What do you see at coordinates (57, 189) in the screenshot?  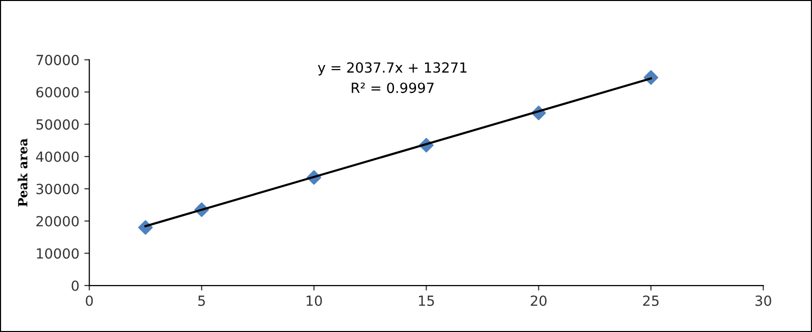 I see `y-tick-label: 30000` at bounding box center [57, 189].